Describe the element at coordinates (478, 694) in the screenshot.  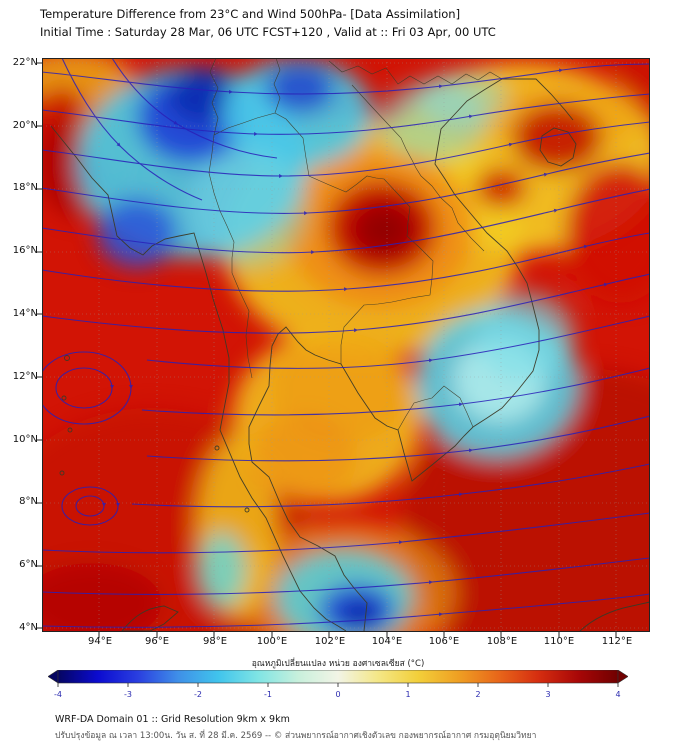
I see `colorbar-tick-label: 2` at that location.